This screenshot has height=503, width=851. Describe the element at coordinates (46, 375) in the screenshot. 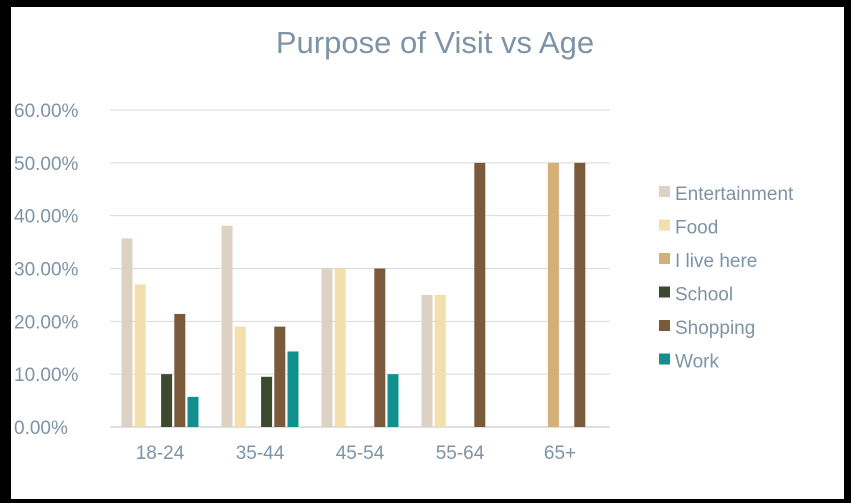

I see `y-tick-label: 10.00%` at that location.